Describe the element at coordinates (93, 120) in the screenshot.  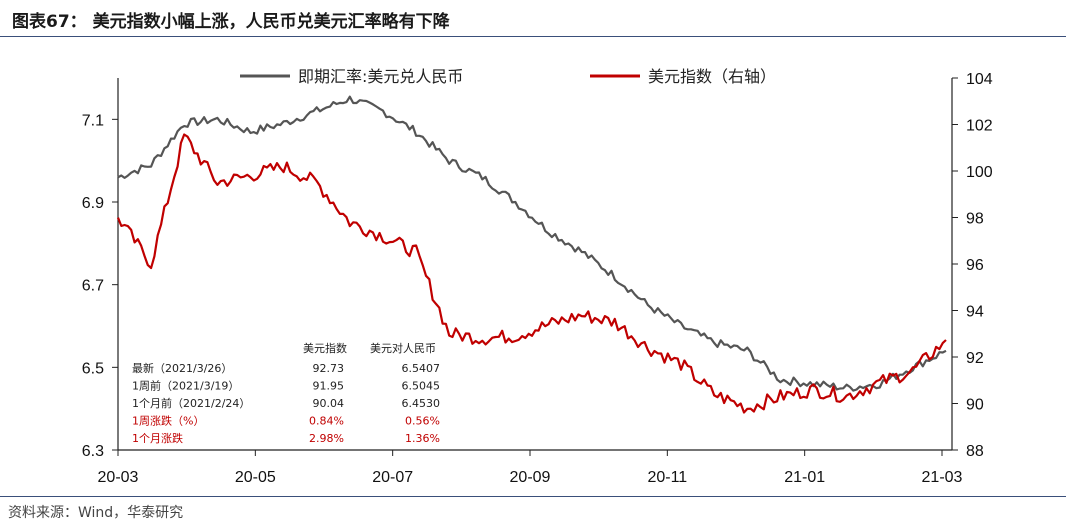
I see `left-tick-label: 7.1` at that location.